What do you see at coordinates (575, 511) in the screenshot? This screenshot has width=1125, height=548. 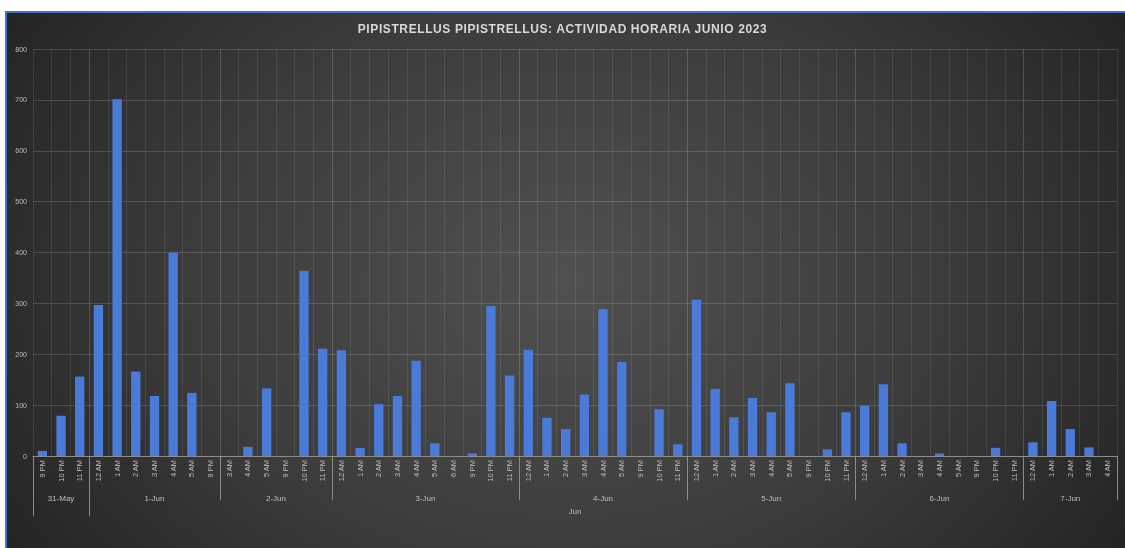 I see `text: Jun` at bounding box center [575, 511].